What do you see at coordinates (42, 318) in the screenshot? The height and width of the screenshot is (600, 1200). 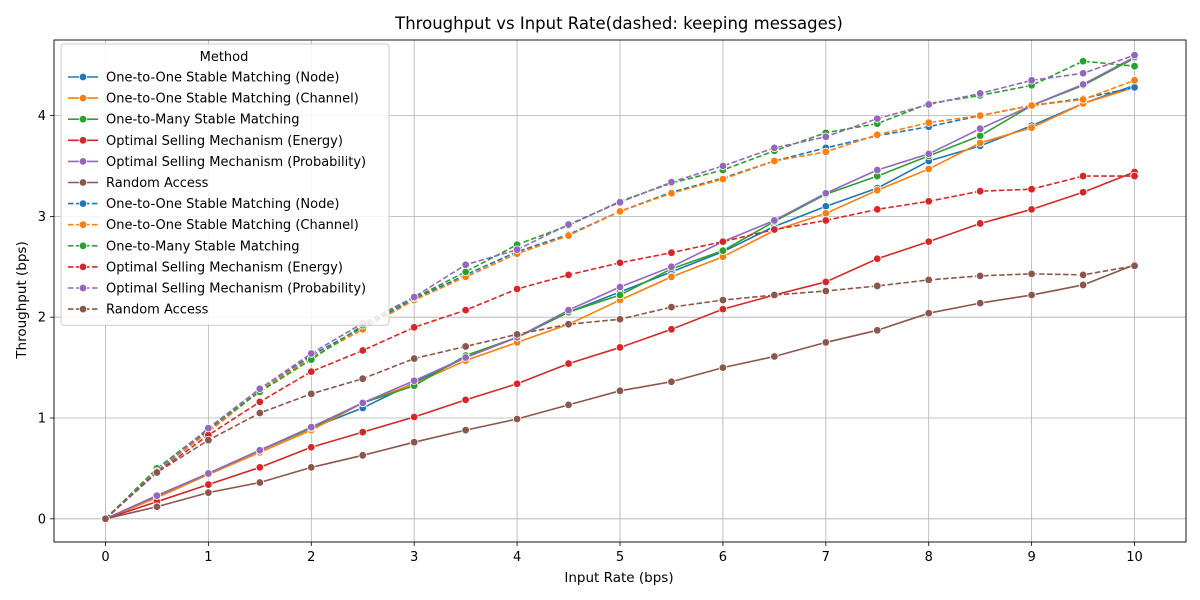 I see `y-tick-label: 2` at bounding box center [42, 318].